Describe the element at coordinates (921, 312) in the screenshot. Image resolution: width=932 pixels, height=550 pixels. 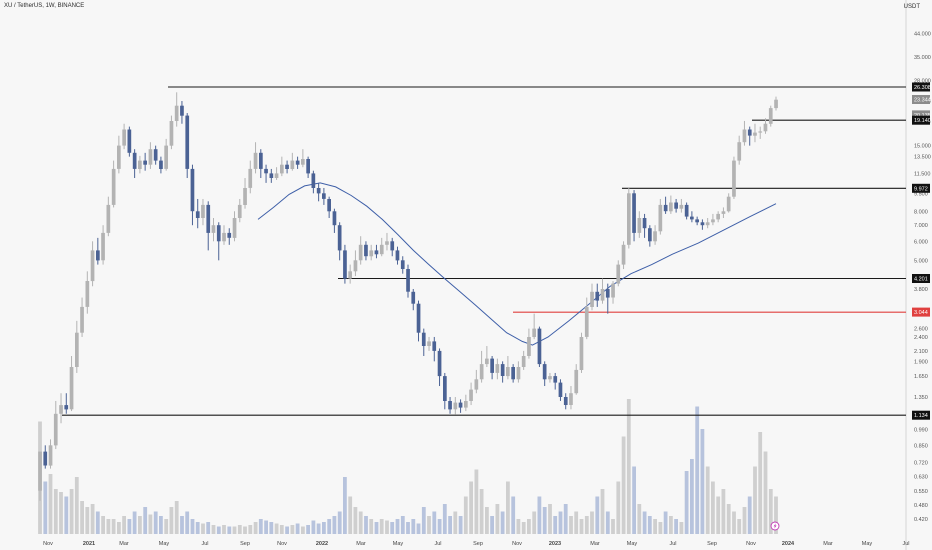
I see `price-tag` at that location.